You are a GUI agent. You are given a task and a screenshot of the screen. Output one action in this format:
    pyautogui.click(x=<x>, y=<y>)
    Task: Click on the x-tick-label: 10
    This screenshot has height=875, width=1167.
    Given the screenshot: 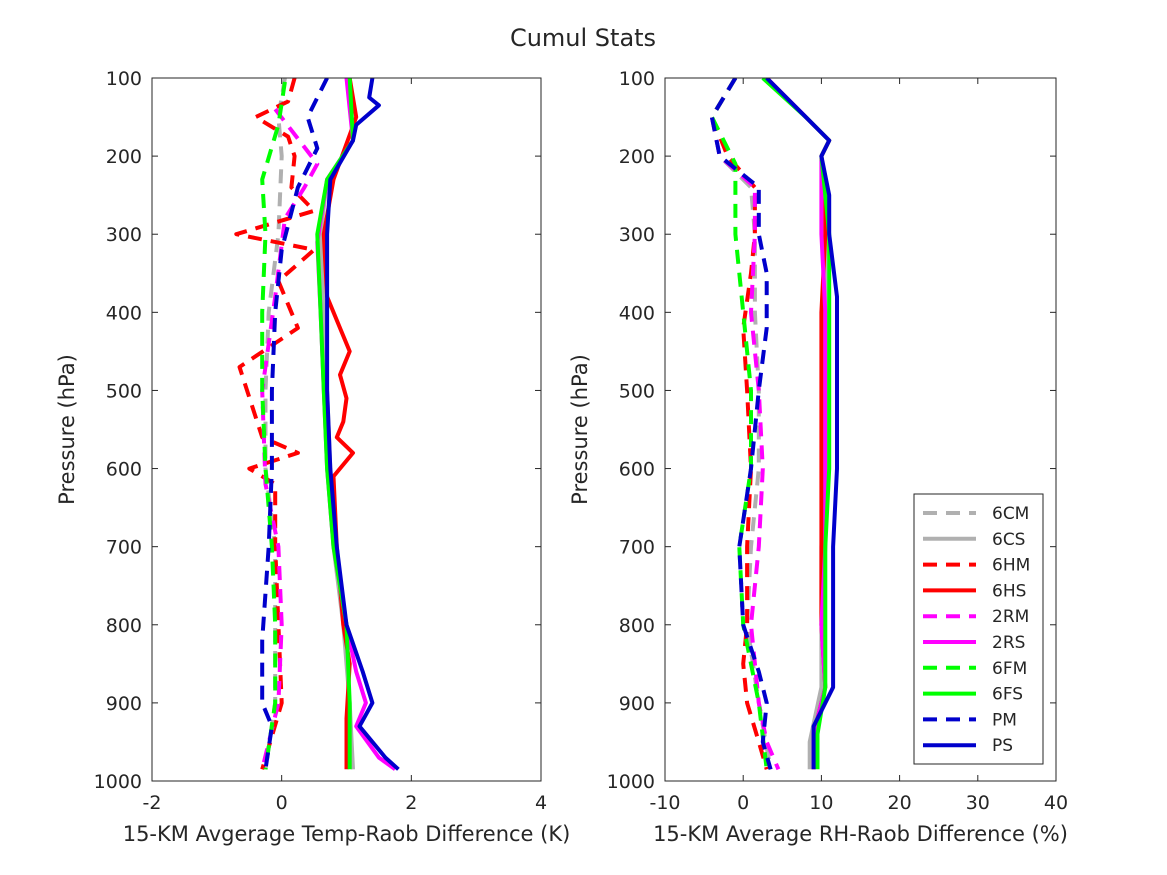 What is the action you would take?
    pyautogui.click(x=821, y=803)
    